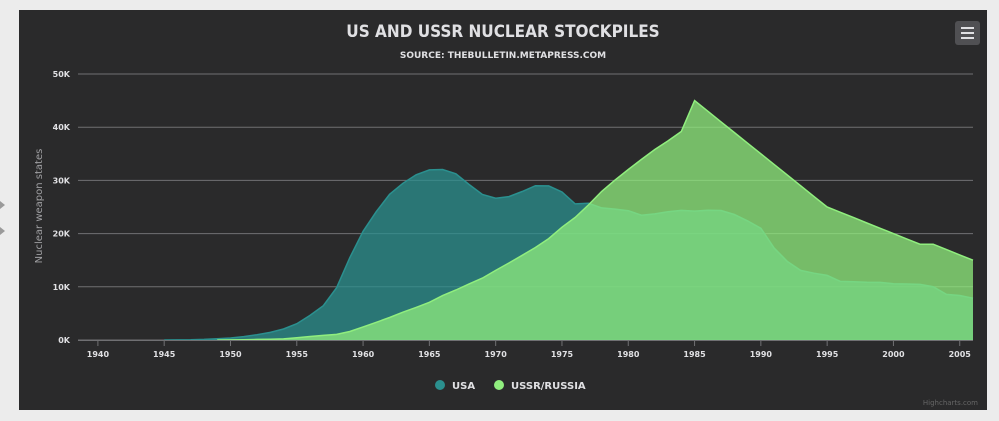  Describe the element at coordinates (64, 340) in the screenshot. I see `y-tick-label: 0K` at that location.